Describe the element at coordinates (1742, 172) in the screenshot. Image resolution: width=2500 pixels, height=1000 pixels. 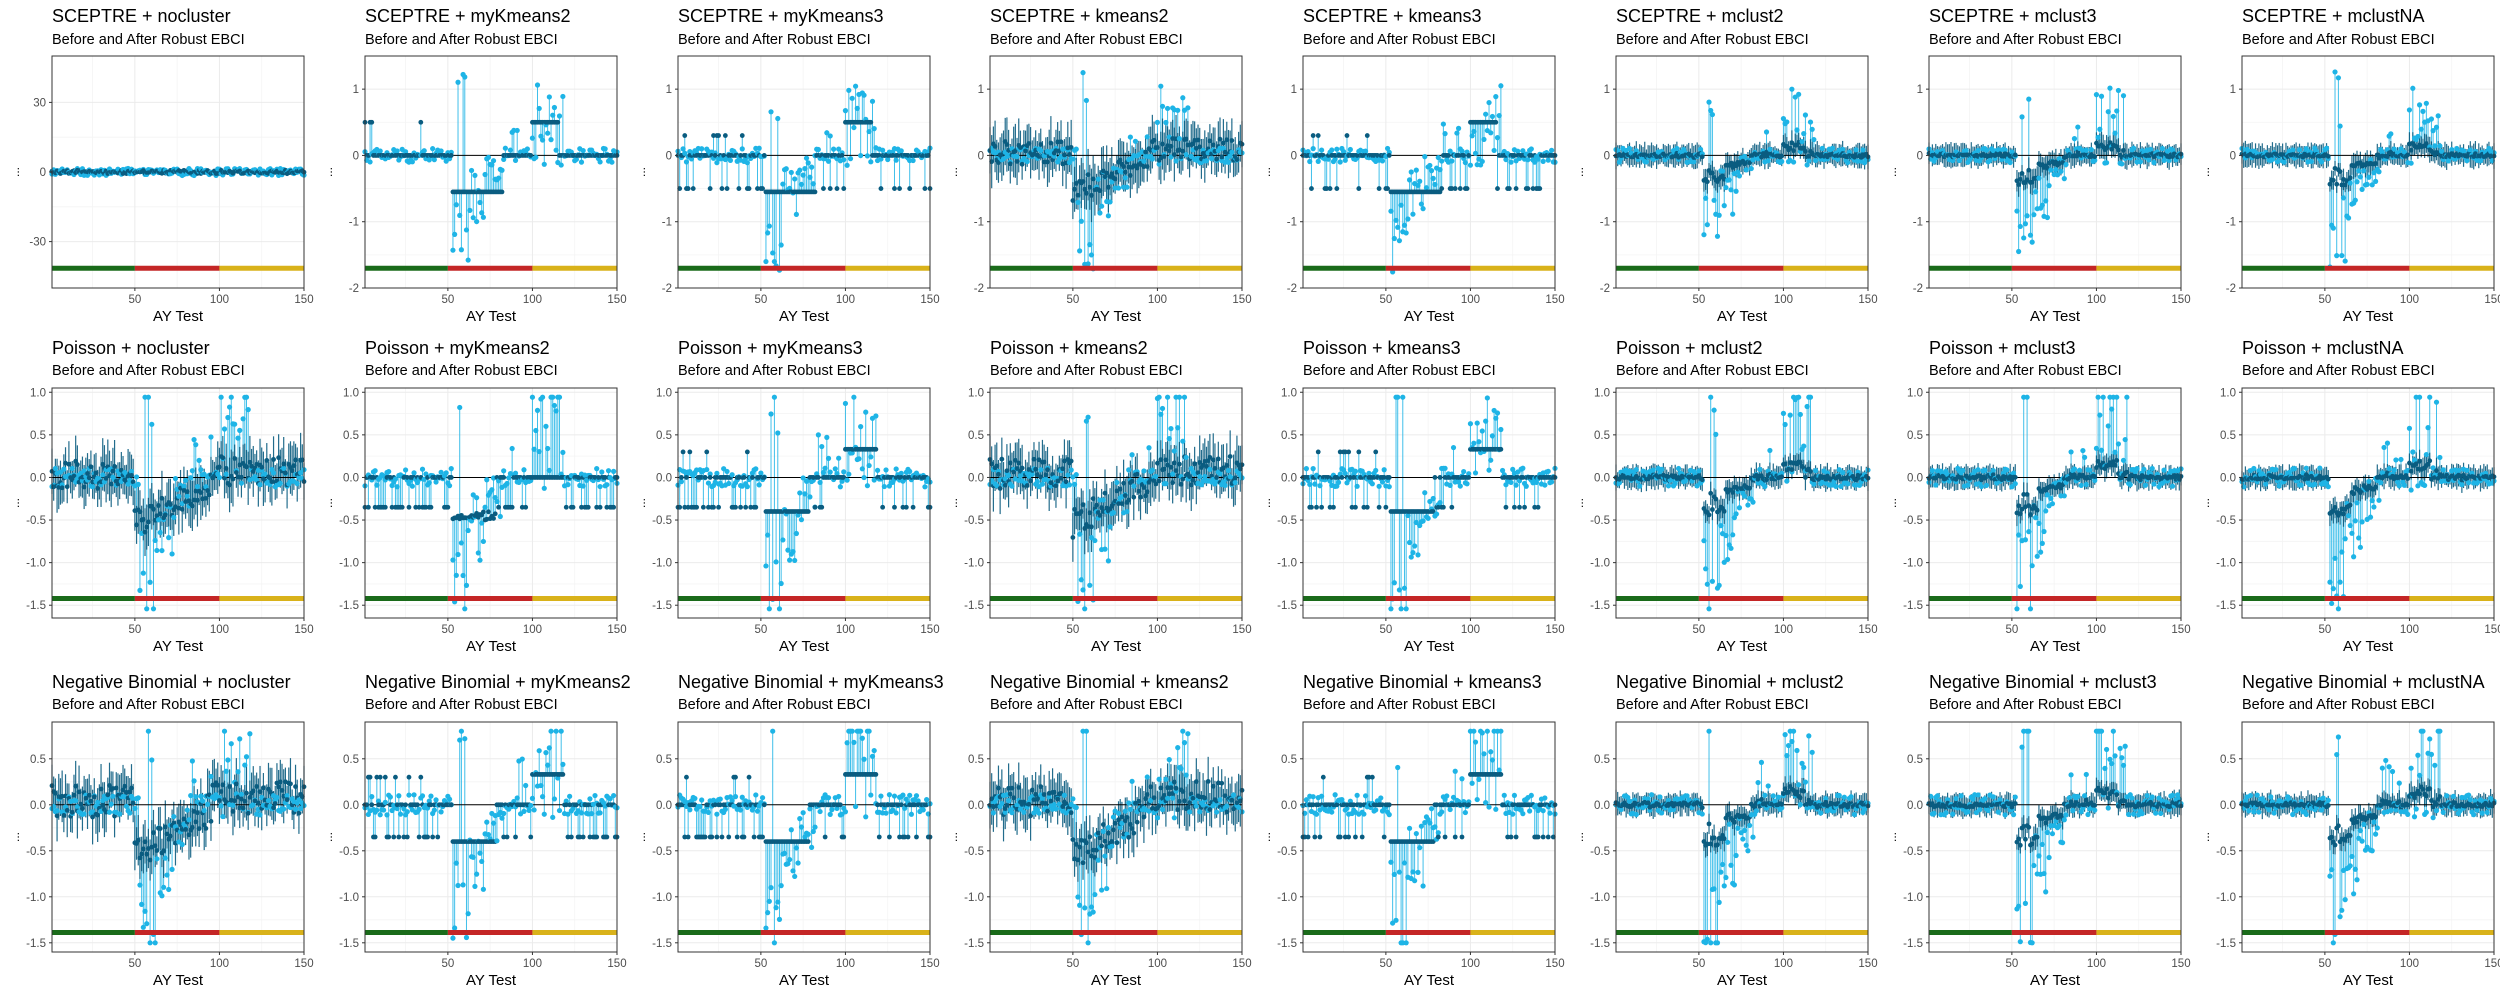
I see `plot-background` at that location.